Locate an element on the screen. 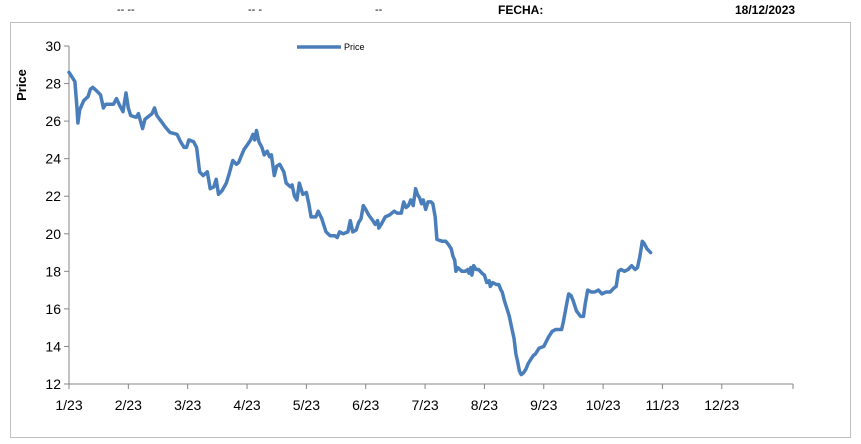 This screenshot has height=444, width=861. fecha-value: 18/12/2023 is located at coordinates (765, 10).